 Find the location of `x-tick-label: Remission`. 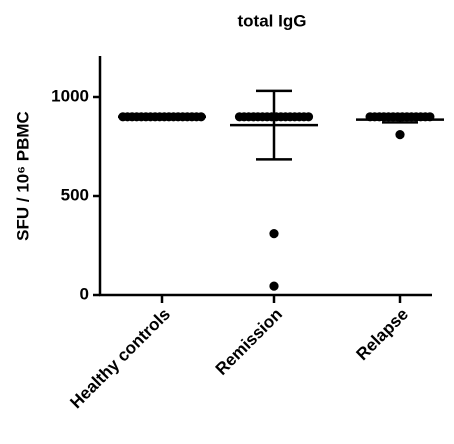

x-tick-label: Remission is located at coordinates (249, 342).